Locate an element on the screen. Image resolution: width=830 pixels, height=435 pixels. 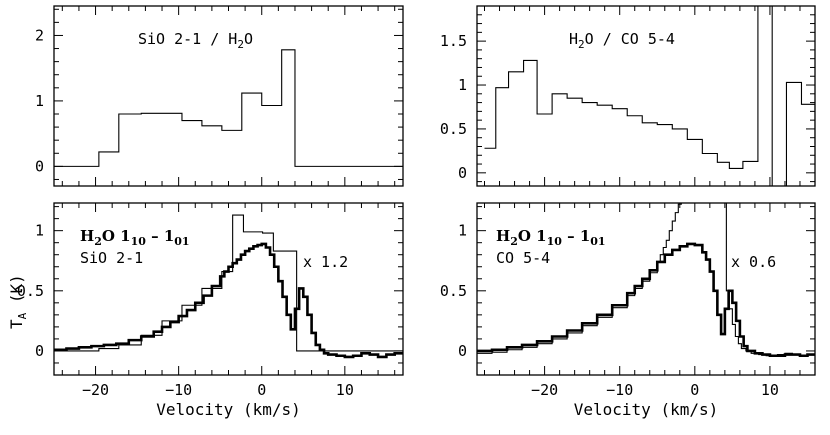
comparison-line-label: CO 5-4 is located at coordinates (523, 258).